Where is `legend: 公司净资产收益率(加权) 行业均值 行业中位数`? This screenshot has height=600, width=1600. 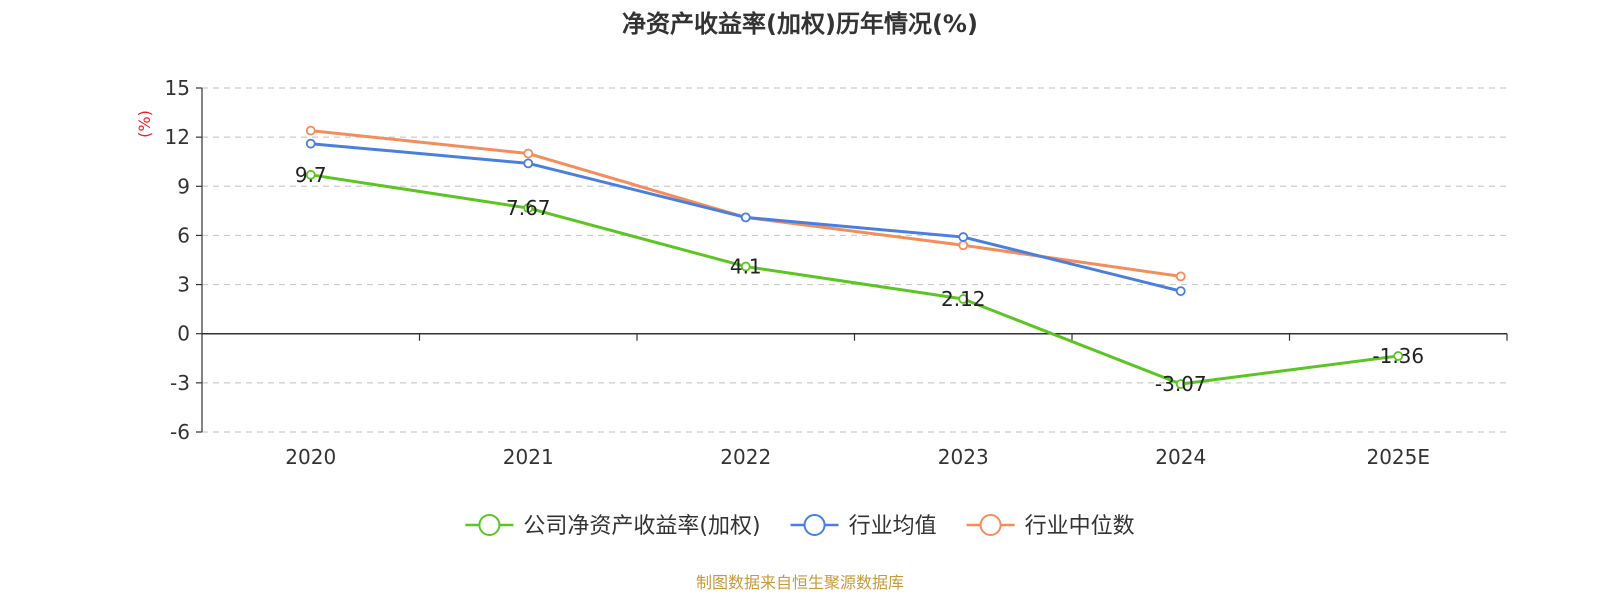 legend: 公司净资产收益率(加权) 行业均值 行业中位数 is located at coordinates (800, 526).